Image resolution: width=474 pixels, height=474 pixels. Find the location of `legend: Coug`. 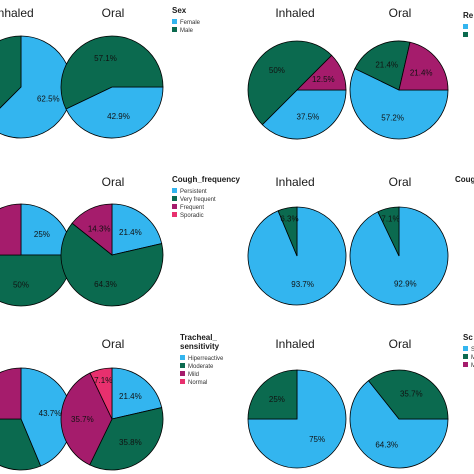

legend: Coug is located at coordinates (464, 179).